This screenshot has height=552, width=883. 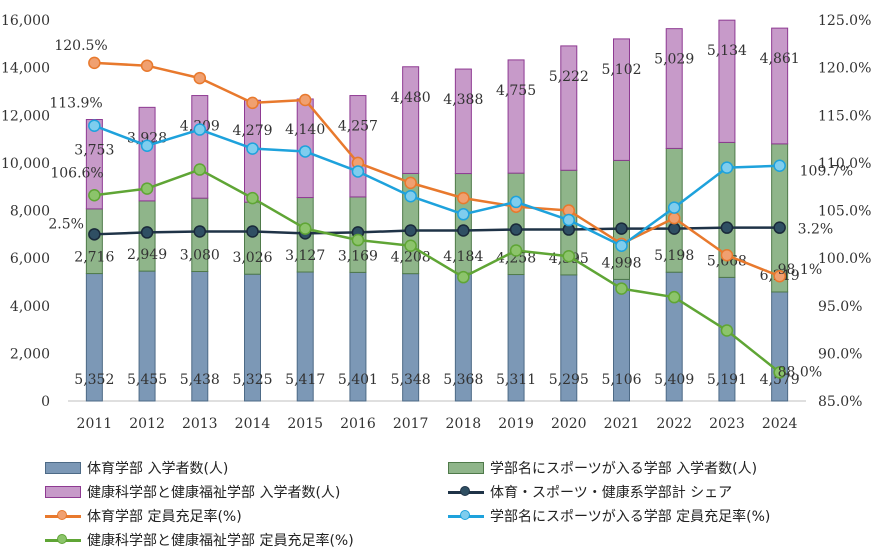 What do you see at coordinates (674, 380) in the screenshot?
I see `bar-value-label: 5,409` at bounding box center [674, 380].